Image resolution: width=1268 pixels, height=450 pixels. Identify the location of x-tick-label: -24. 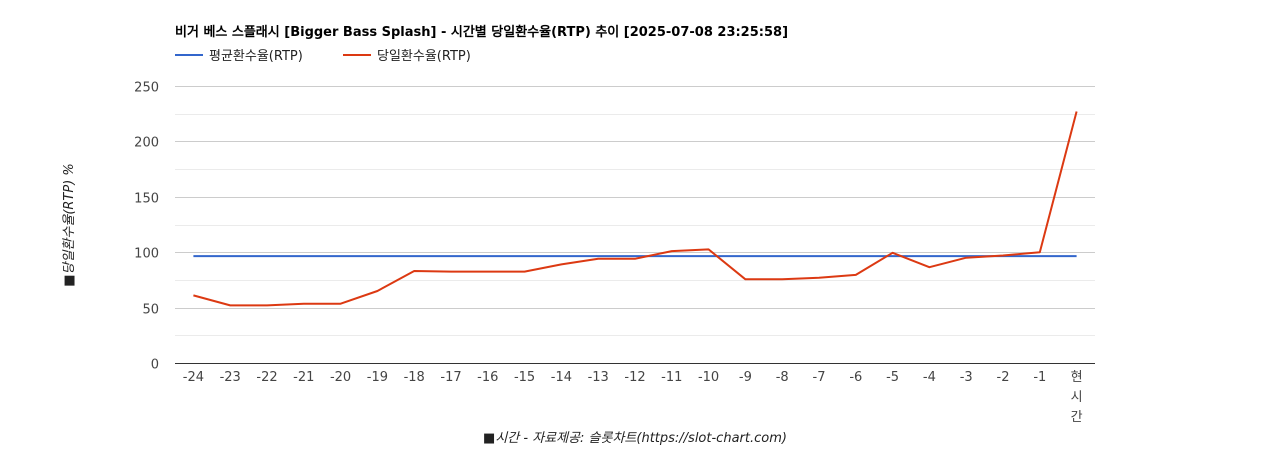
(193, 377).